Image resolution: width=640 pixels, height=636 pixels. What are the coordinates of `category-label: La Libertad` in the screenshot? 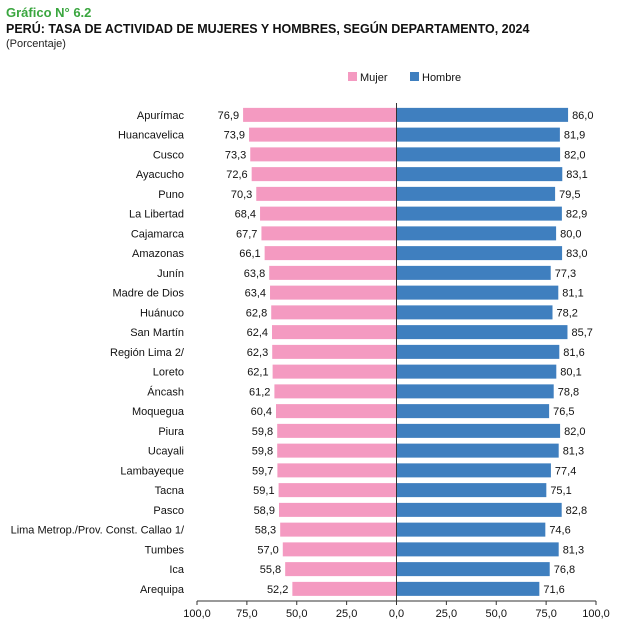 It's located at (156, 215).